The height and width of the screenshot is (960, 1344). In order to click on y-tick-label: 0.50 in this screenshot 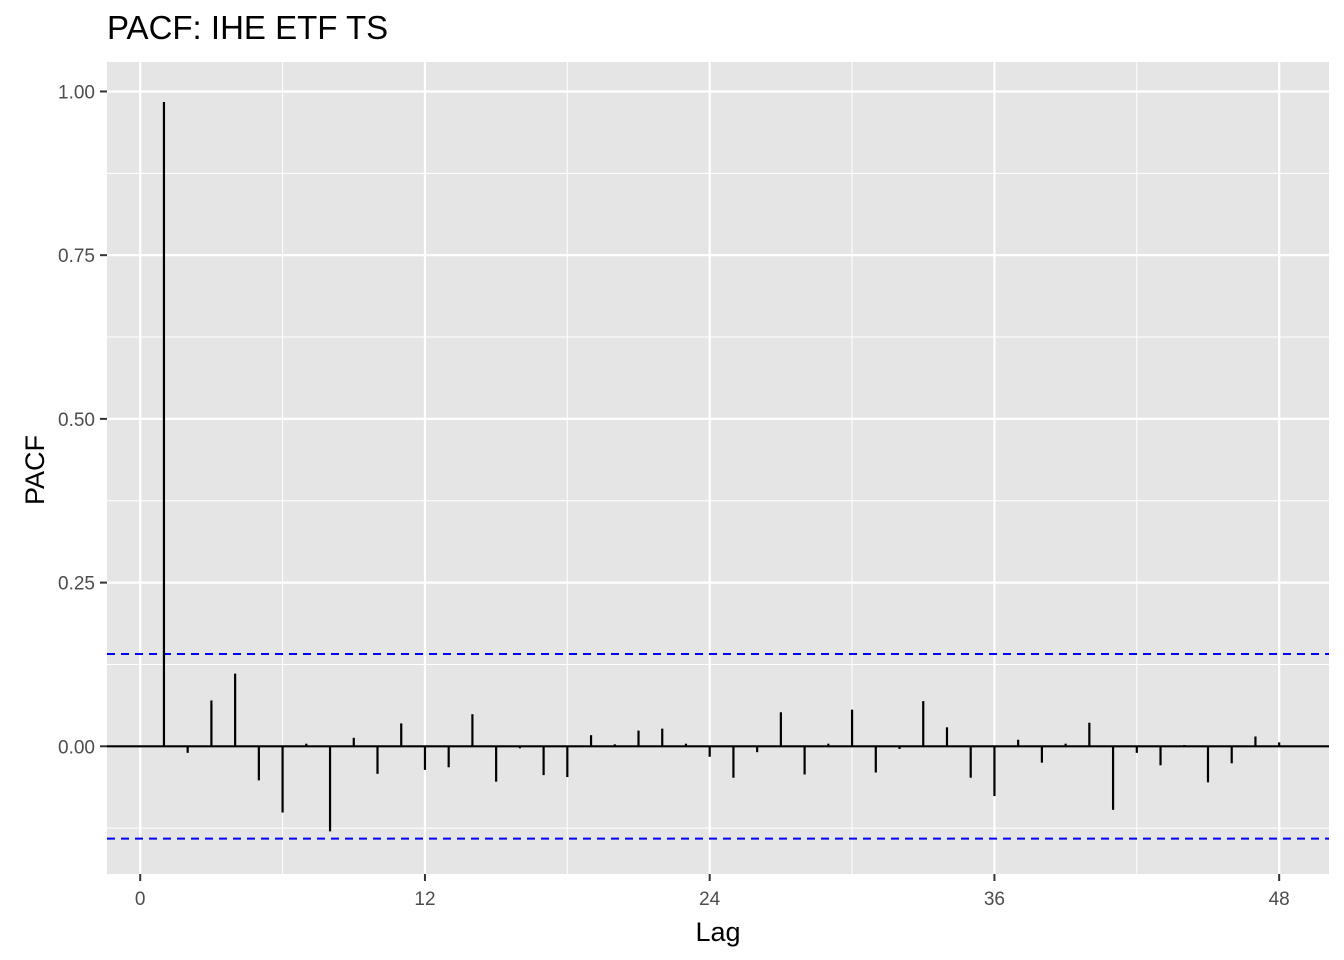, I will do `click(76, 420)`.